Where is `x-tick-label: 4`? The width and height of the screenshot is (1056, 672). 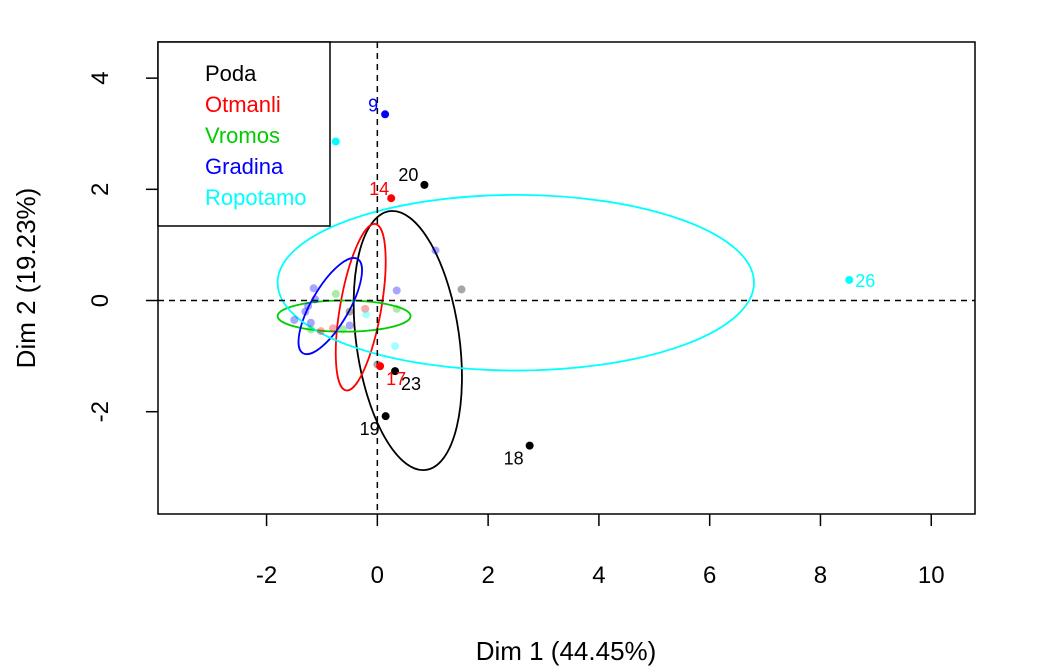
x-tick-label: 4 is located at coordinates (598, 575).